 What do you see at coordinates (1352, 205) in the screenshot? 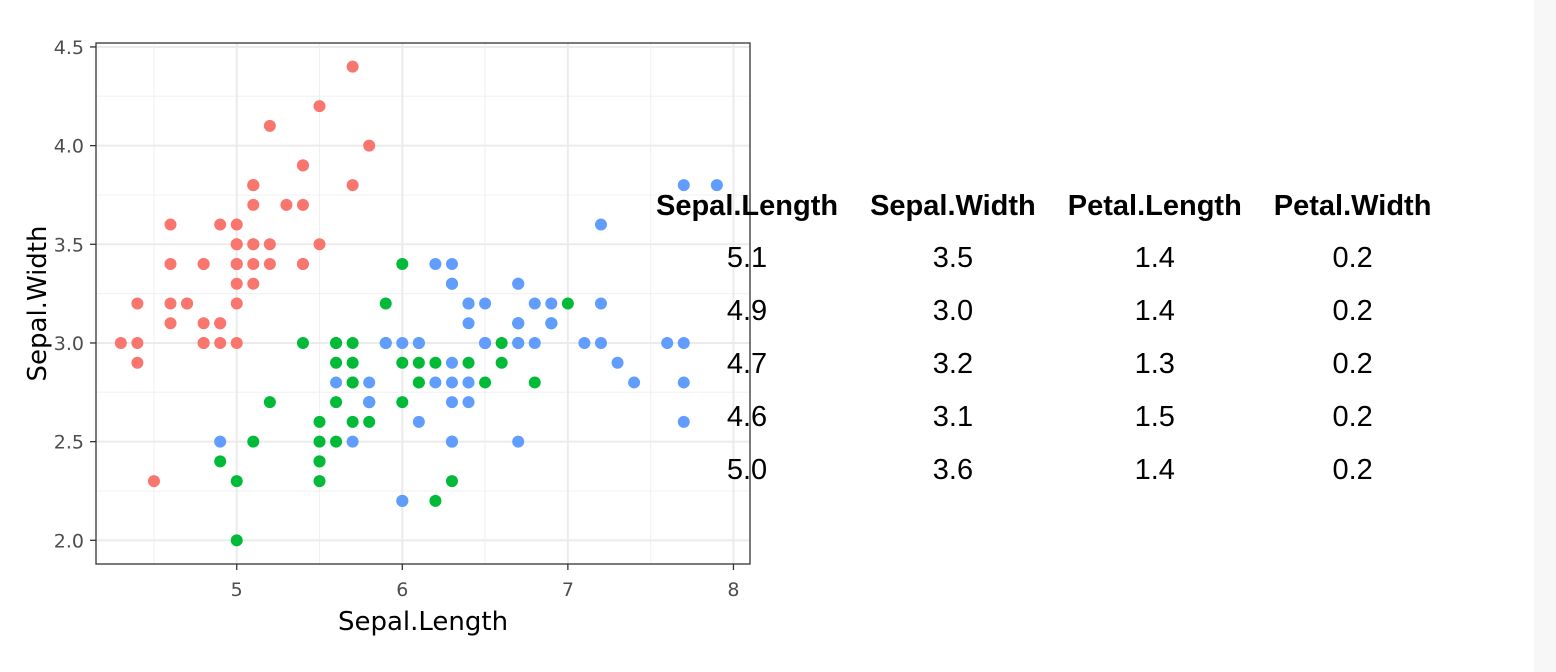
I see `column-header: Petal.Width` at bounding box center [1352, 205].